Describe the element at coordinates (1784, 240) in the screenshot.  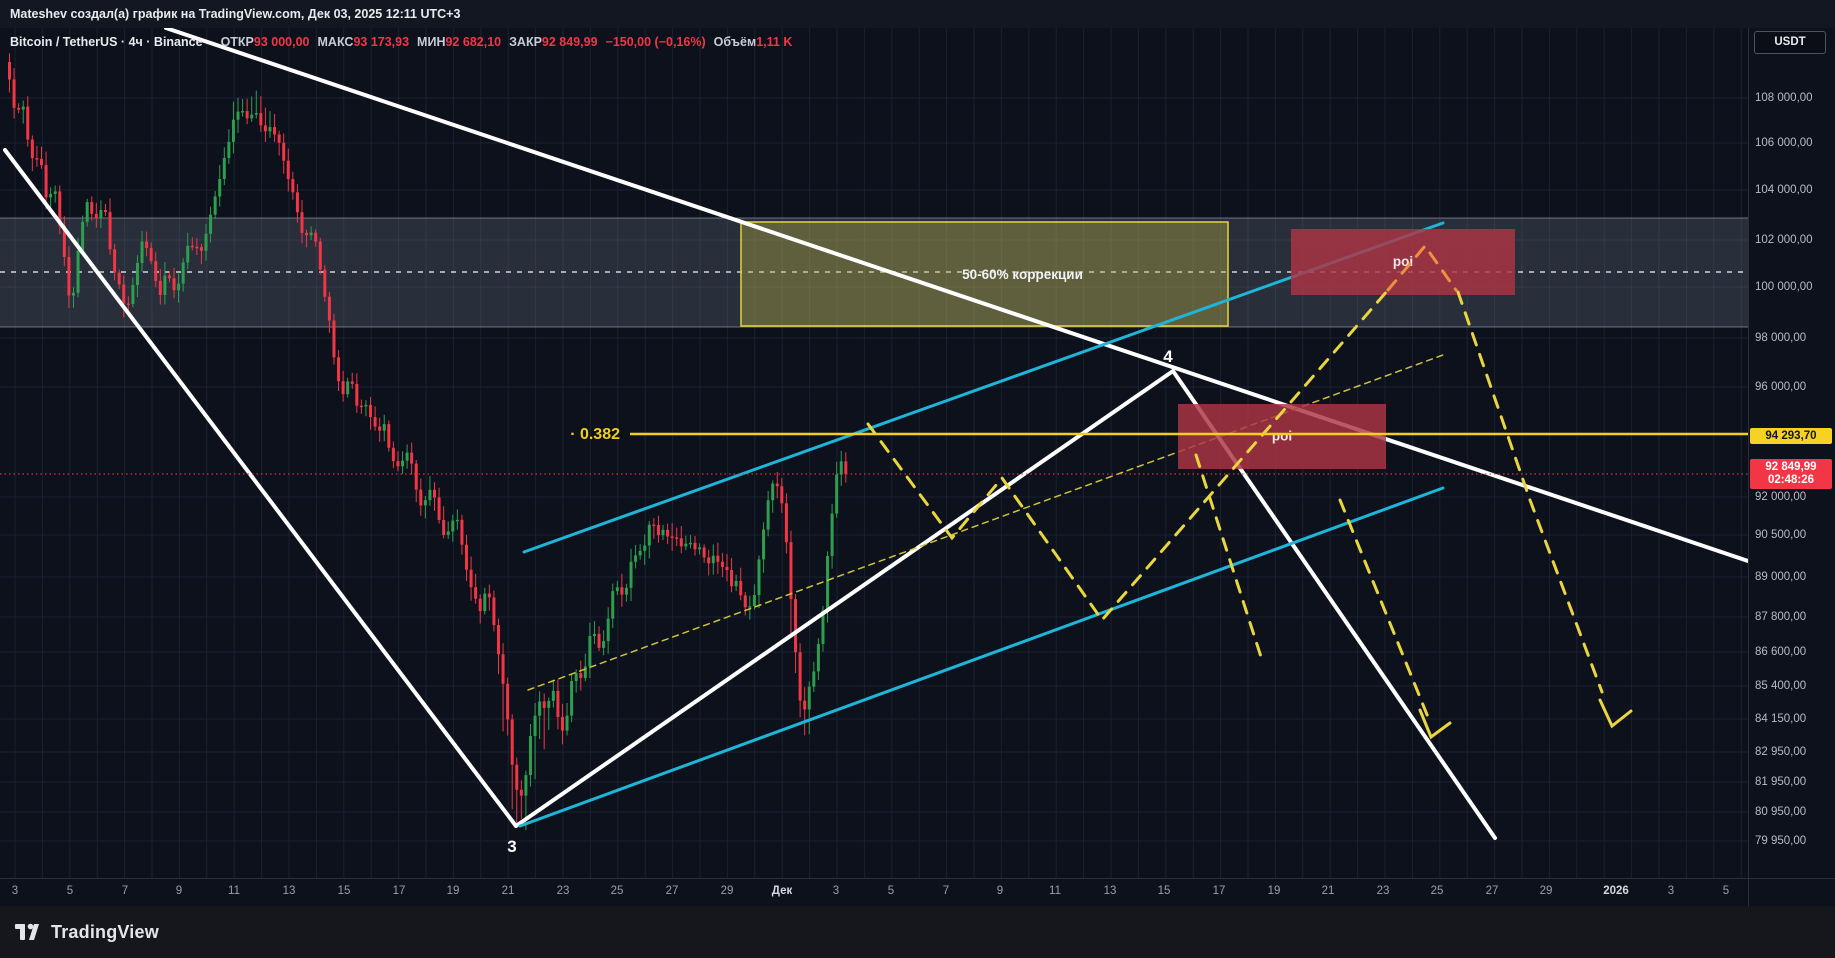
I see `price-tick: 102 000,00` at that location.